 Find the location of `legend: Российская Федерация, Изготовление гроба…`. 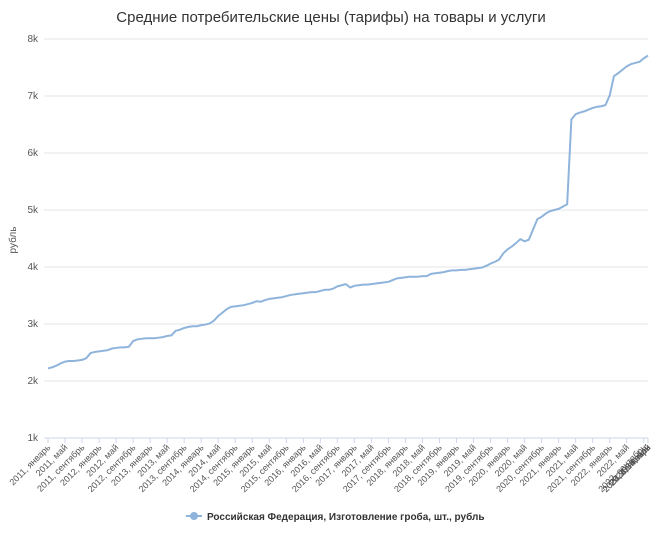

legend: Российская Федерация, Изготовление гроба… is located at coordinates (335, 517).